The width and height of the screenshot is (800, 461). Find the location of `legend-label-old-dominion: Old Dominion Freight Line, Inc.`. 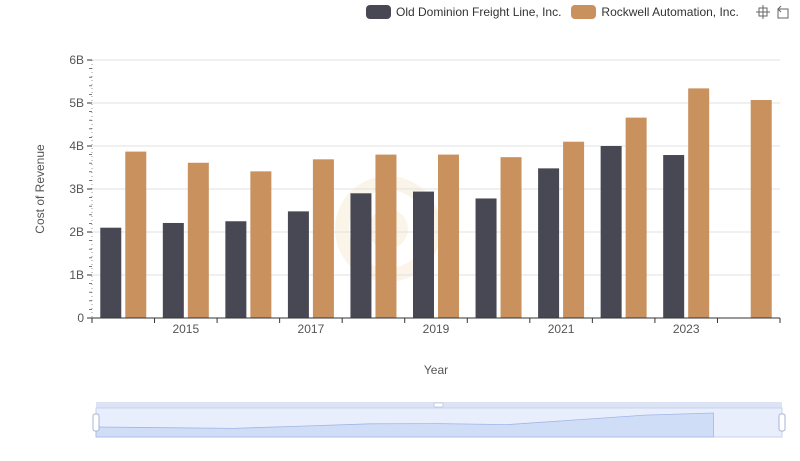

legend-label-old-dominion: Old Dominion Freight Line, Inc. is located at coordinates (479, 12).